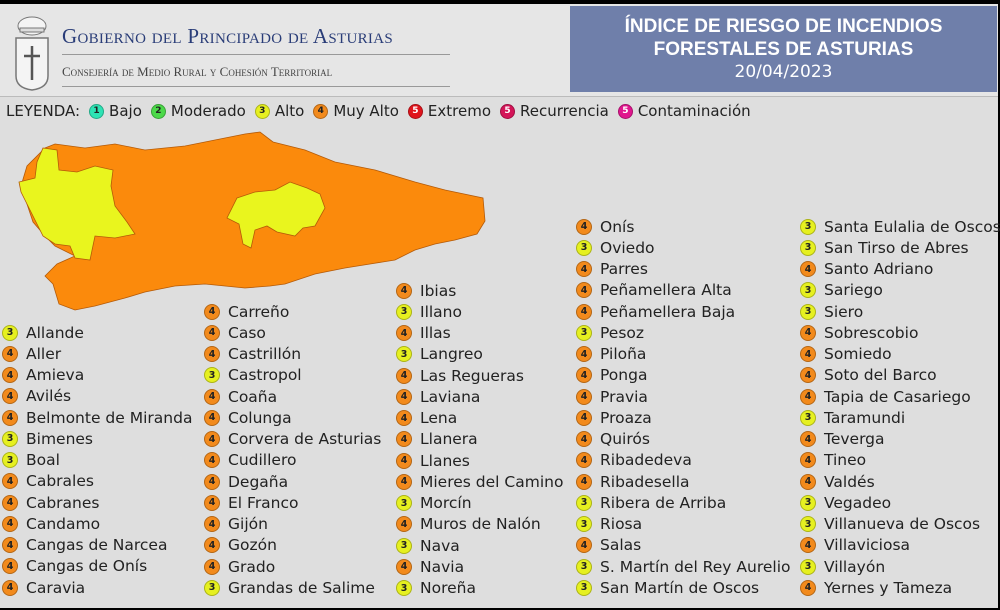 This screenshot has height=610, width=1000. I want to click on municipality-row: 4 Peñamellera Alta, so click(683, 290).